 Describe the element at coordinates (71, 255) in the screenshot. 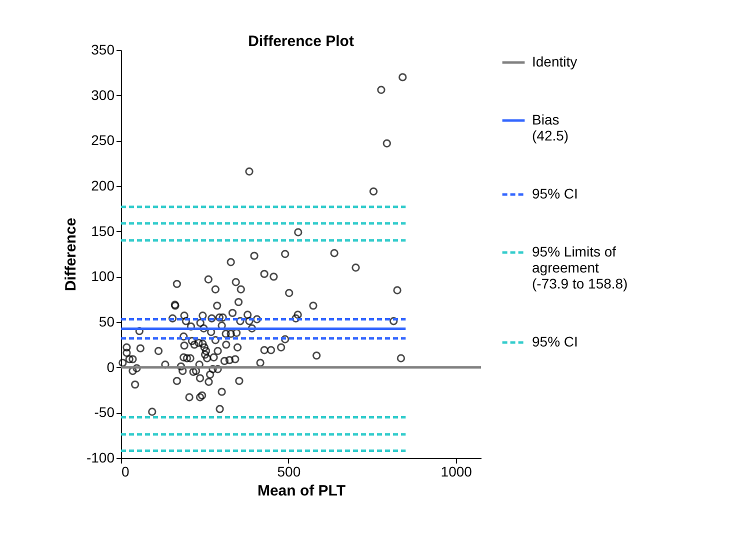

I see `y-axis-title: Difference` at that location.